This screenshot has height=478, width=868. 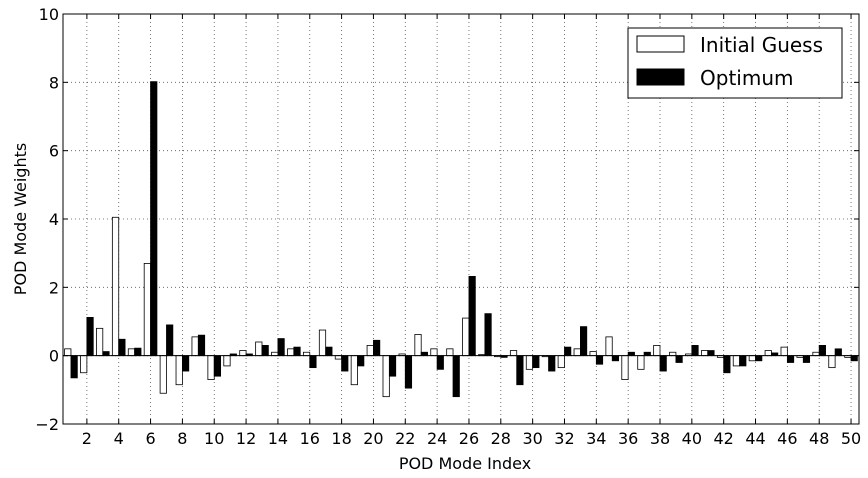 I want to click on x-tick-label: 26, so click(x=469, y=438).